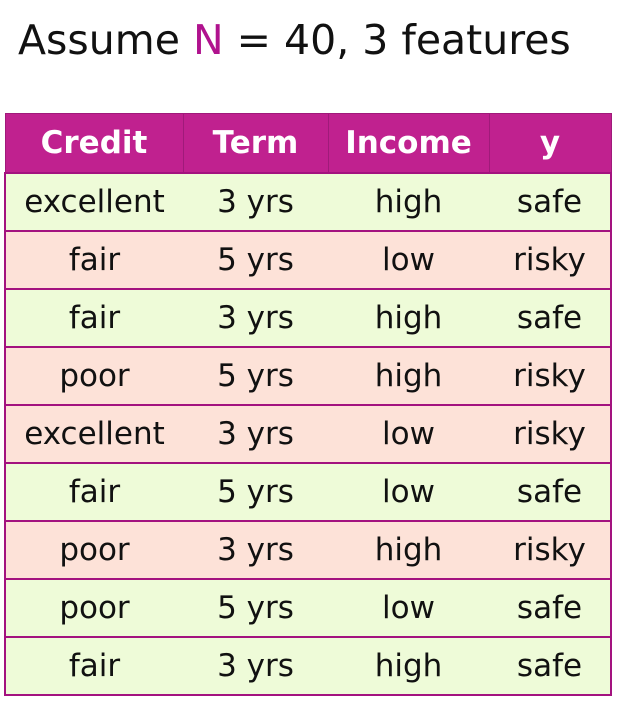  I want to click on column-header-y: y, so click(550, 143).